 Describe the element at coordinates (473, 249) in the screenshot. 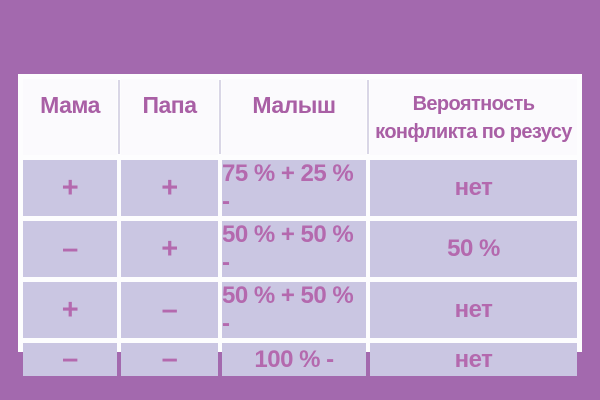

I see `table-cell-r2-probability: 50 %` at that location.